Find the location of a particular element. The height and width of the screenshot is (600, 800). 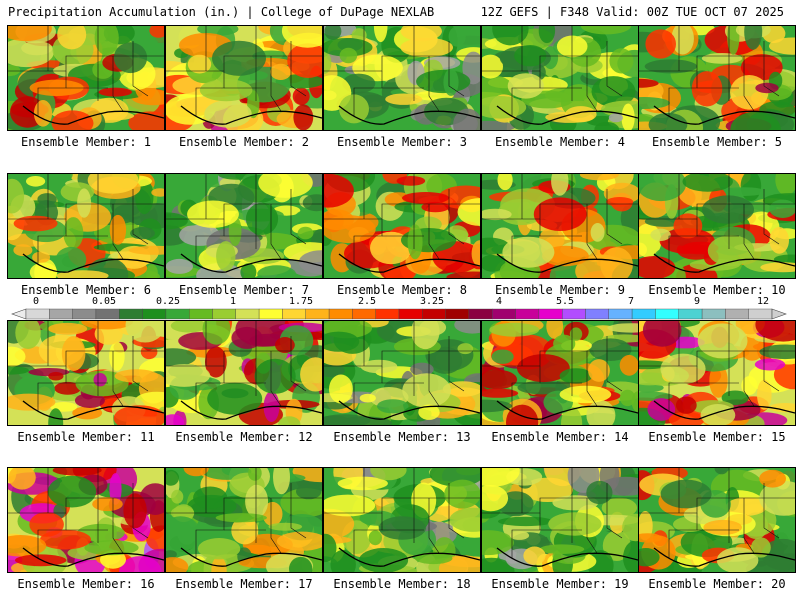

ensemble-member-panel: Ensemble Member: 8 is located at coordinates (402, 235).